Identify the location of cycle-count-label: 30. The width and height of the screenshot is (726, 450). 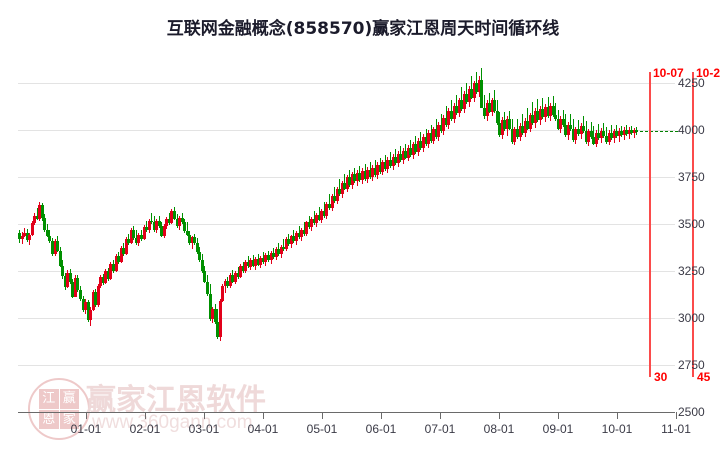
(661, 377).